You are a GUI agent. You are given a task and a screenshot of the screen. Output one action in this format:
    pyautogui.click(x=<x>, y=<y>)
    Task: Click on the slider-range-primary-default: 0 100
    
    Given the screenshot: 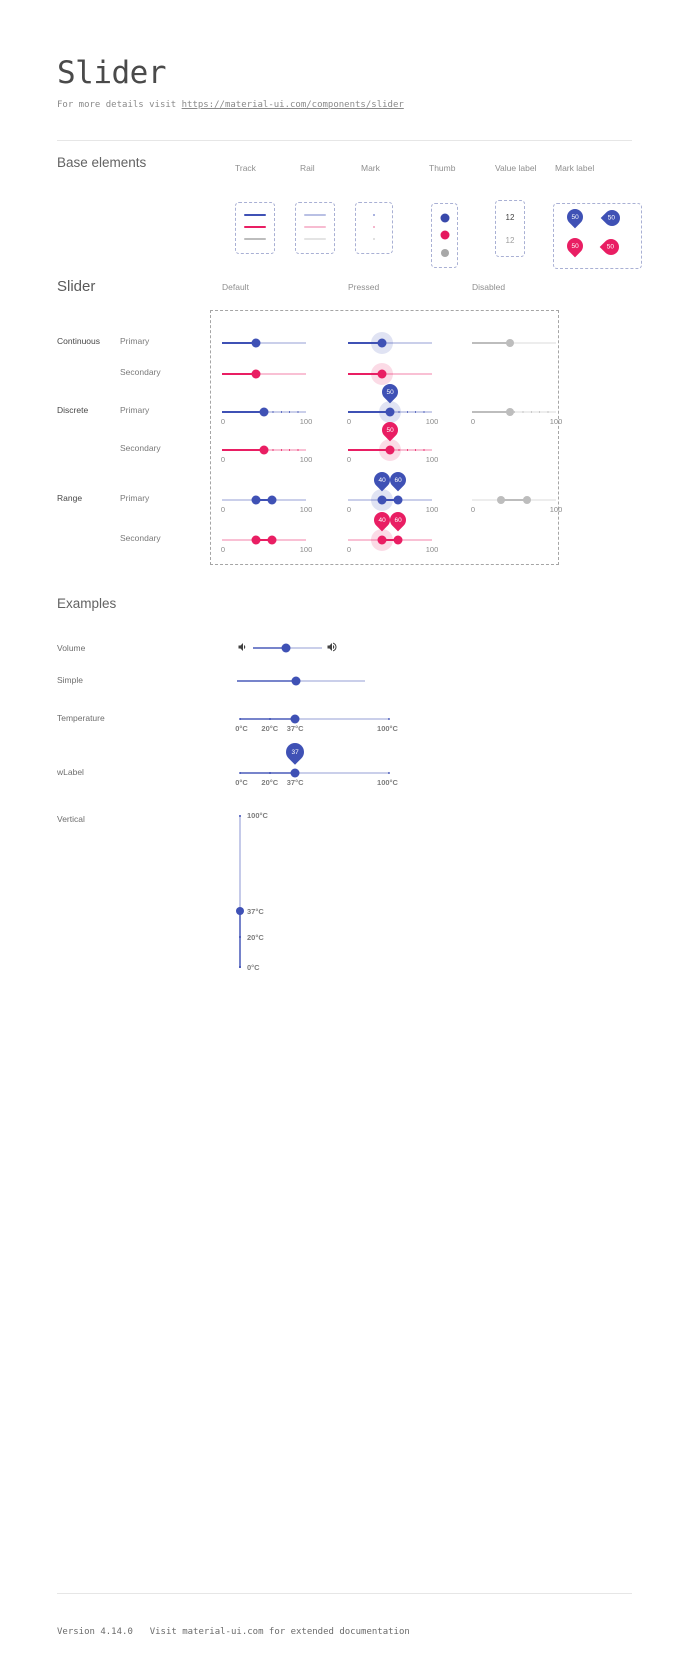 What is the action you would take?
    pyautogui.click(x=266, y=504)
    